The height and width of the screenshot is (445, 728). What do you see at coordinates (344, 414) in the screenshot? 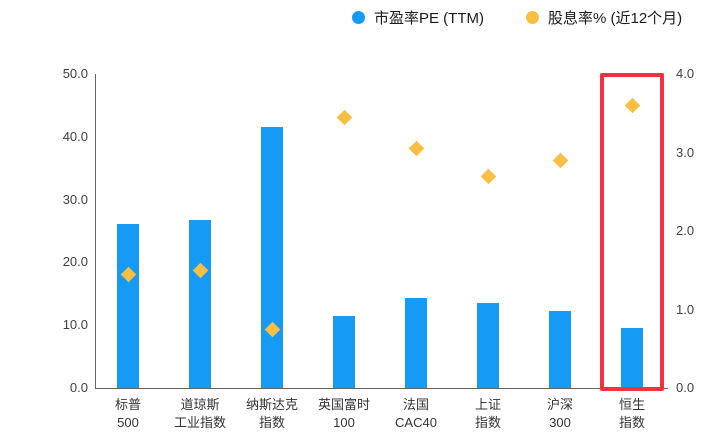
I see `category-label-3: 英国富时 100` at bounding box center [344, 414].